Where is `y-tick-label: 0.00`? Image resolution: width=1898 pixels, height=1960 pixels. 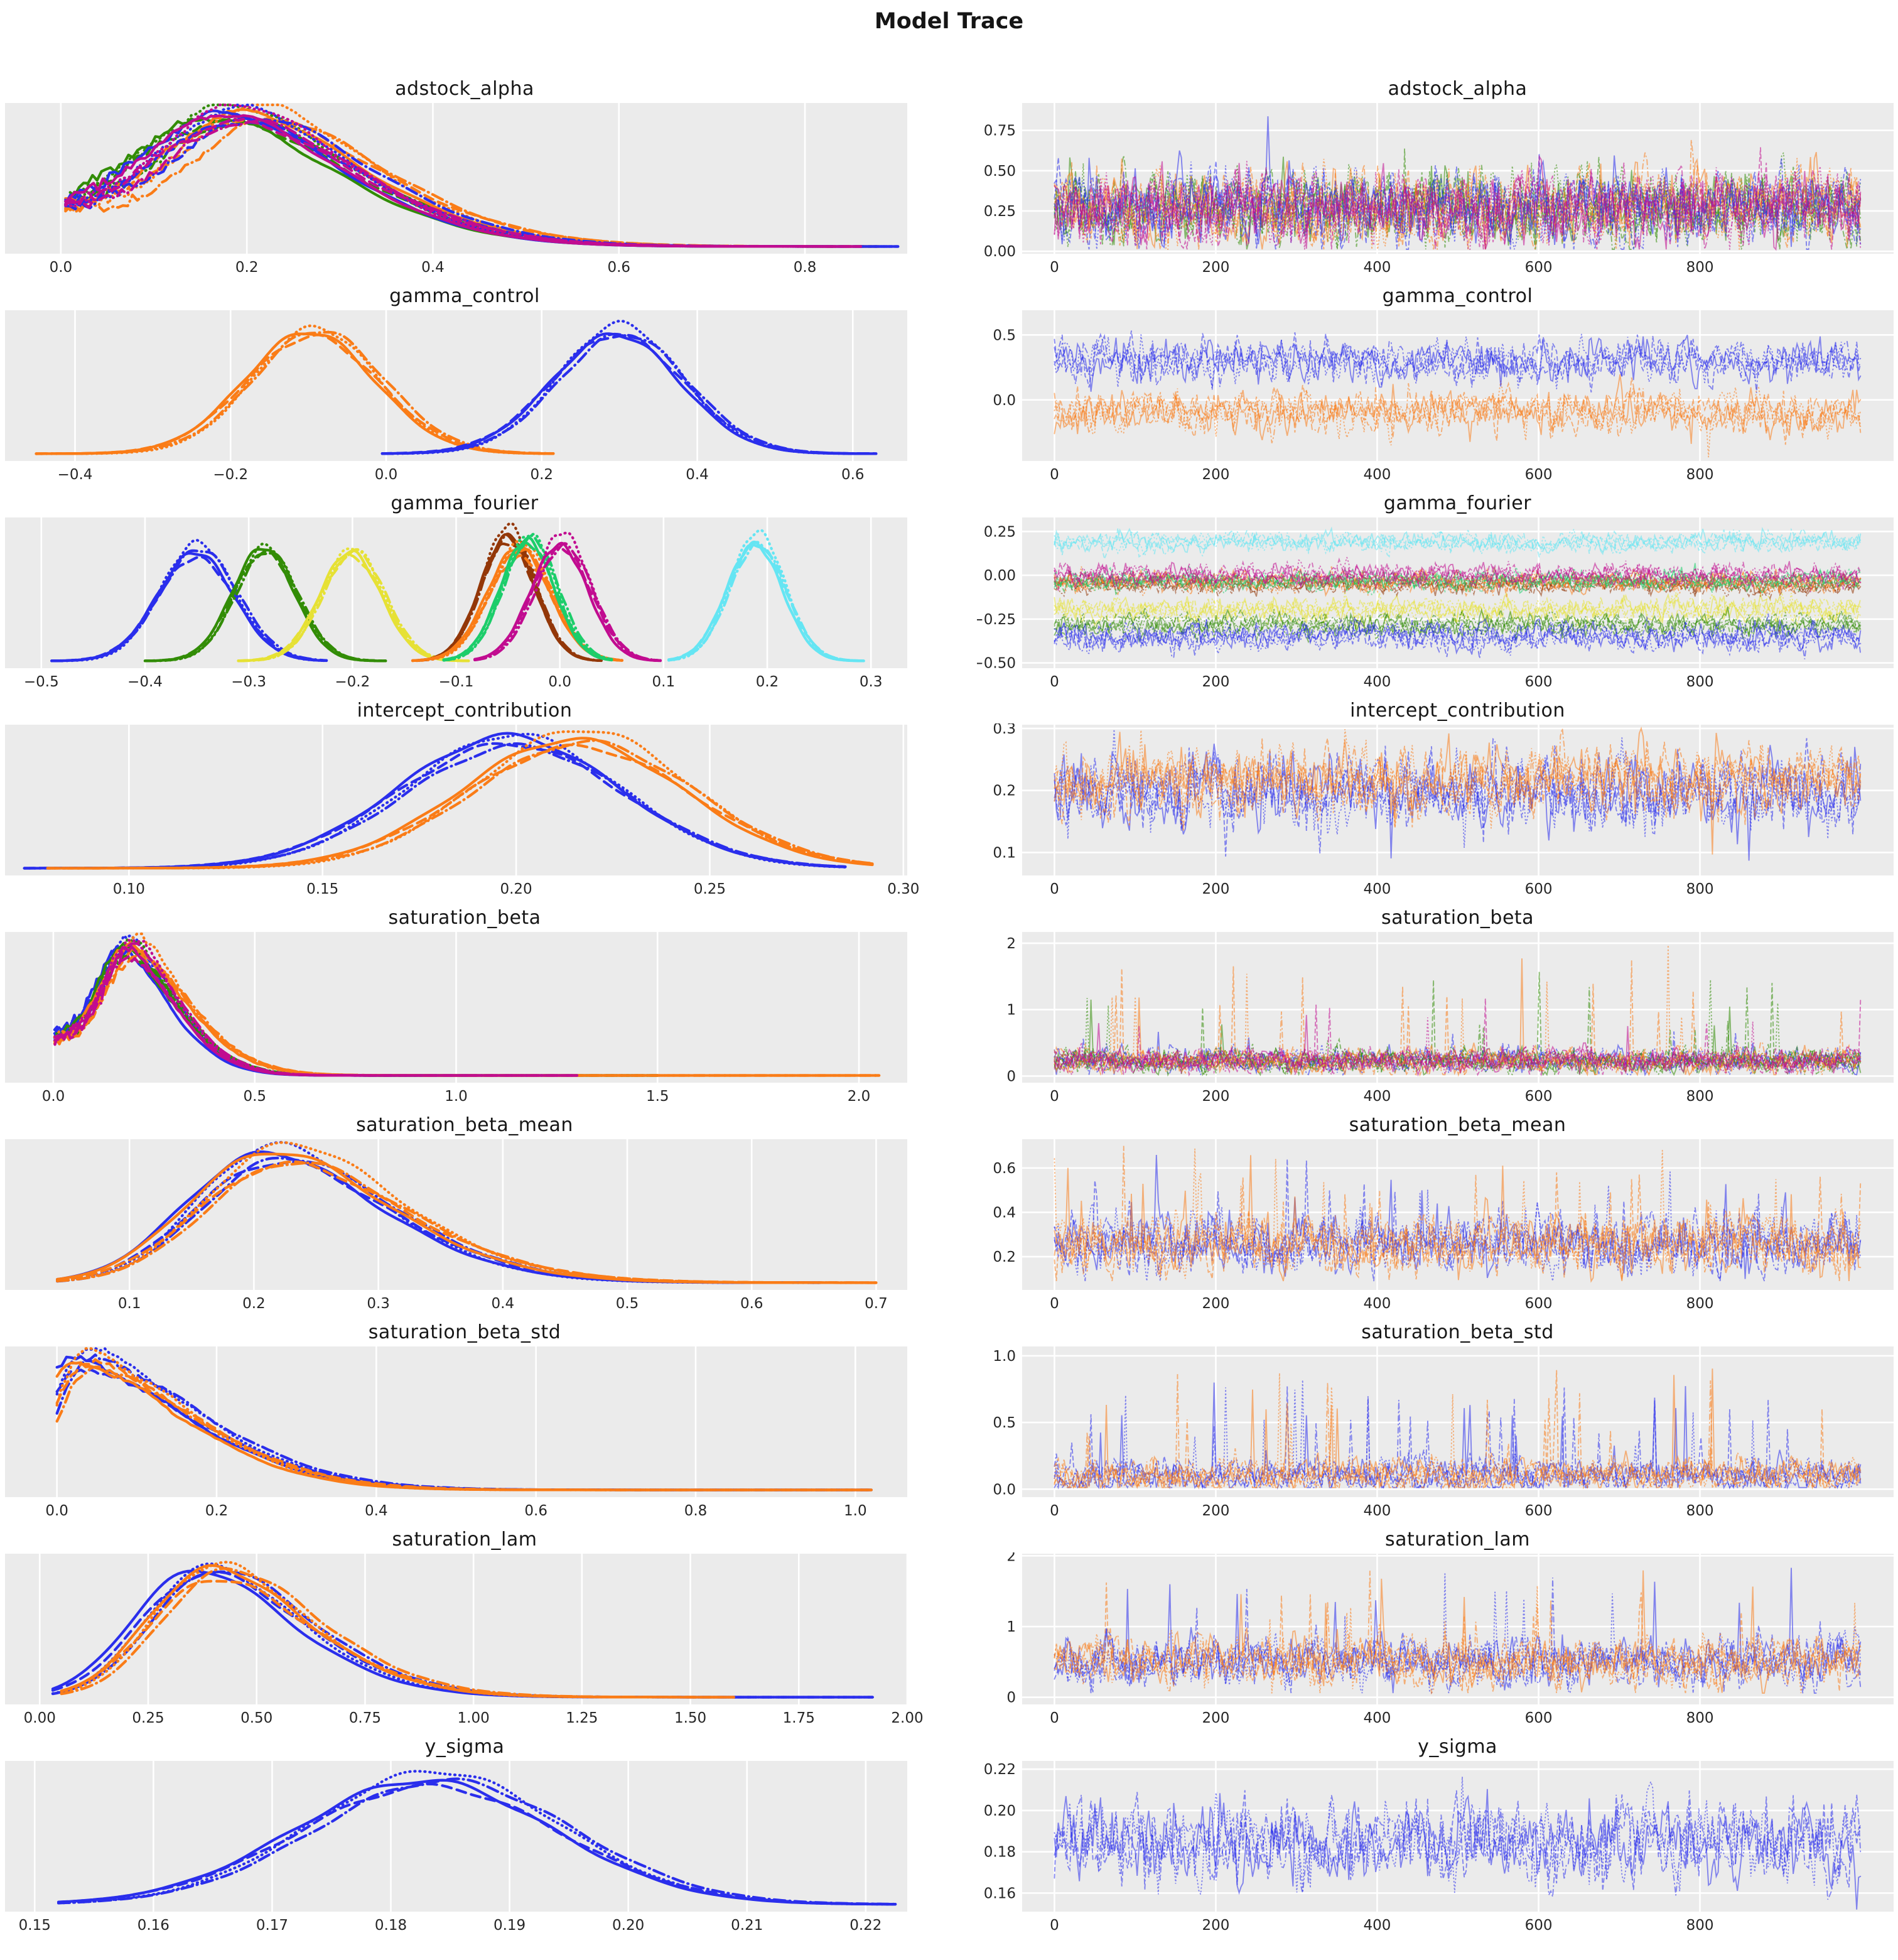 y-tick-label: 0.00 is located at coordinates (1000, 576).